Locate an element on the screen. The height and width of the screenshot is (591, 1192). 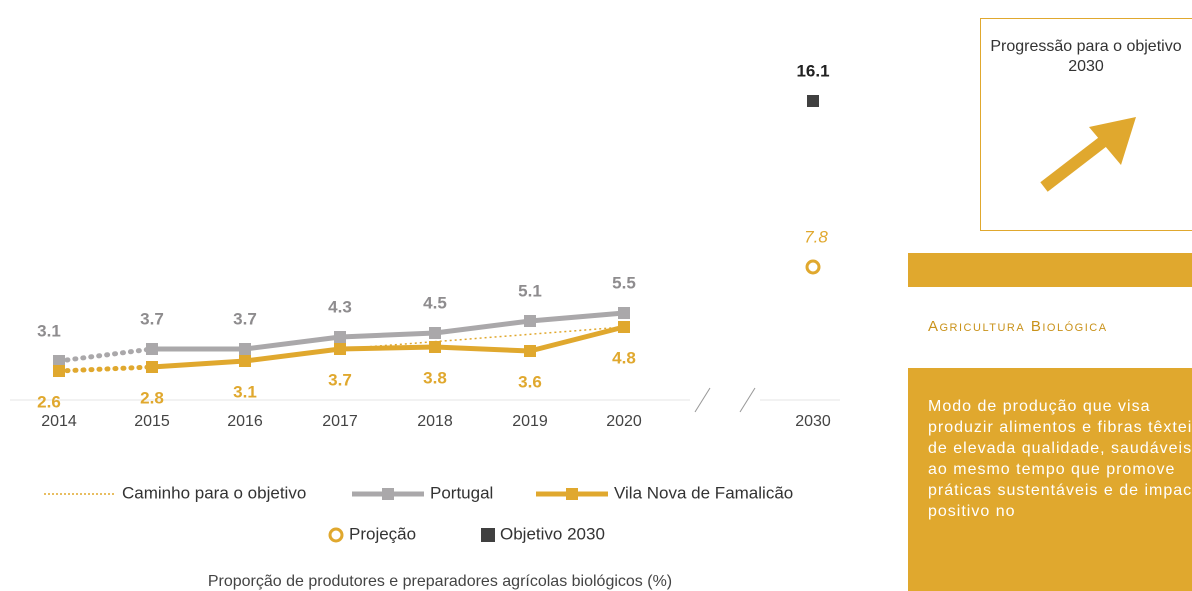
data-label: 7.8 is located at coordinates (816, 236).